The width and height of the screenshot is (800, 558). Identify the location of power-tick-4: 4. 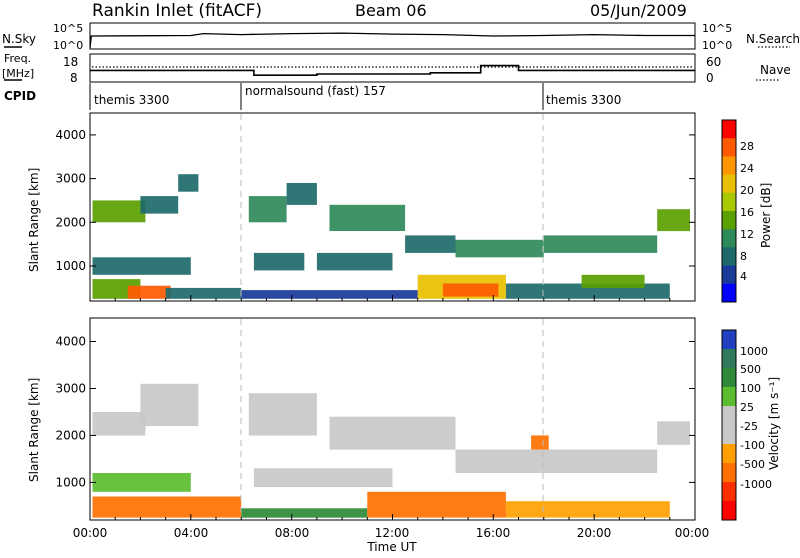
(743, 276).